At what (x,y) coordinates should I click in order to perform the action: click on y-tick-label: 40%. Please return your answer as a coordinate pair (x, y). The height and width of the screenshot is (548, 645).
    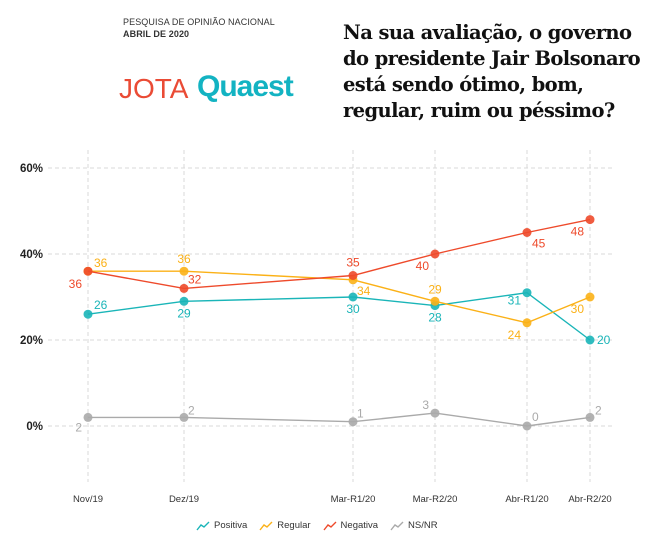
    Looking at the image, I should click on (31, 255).